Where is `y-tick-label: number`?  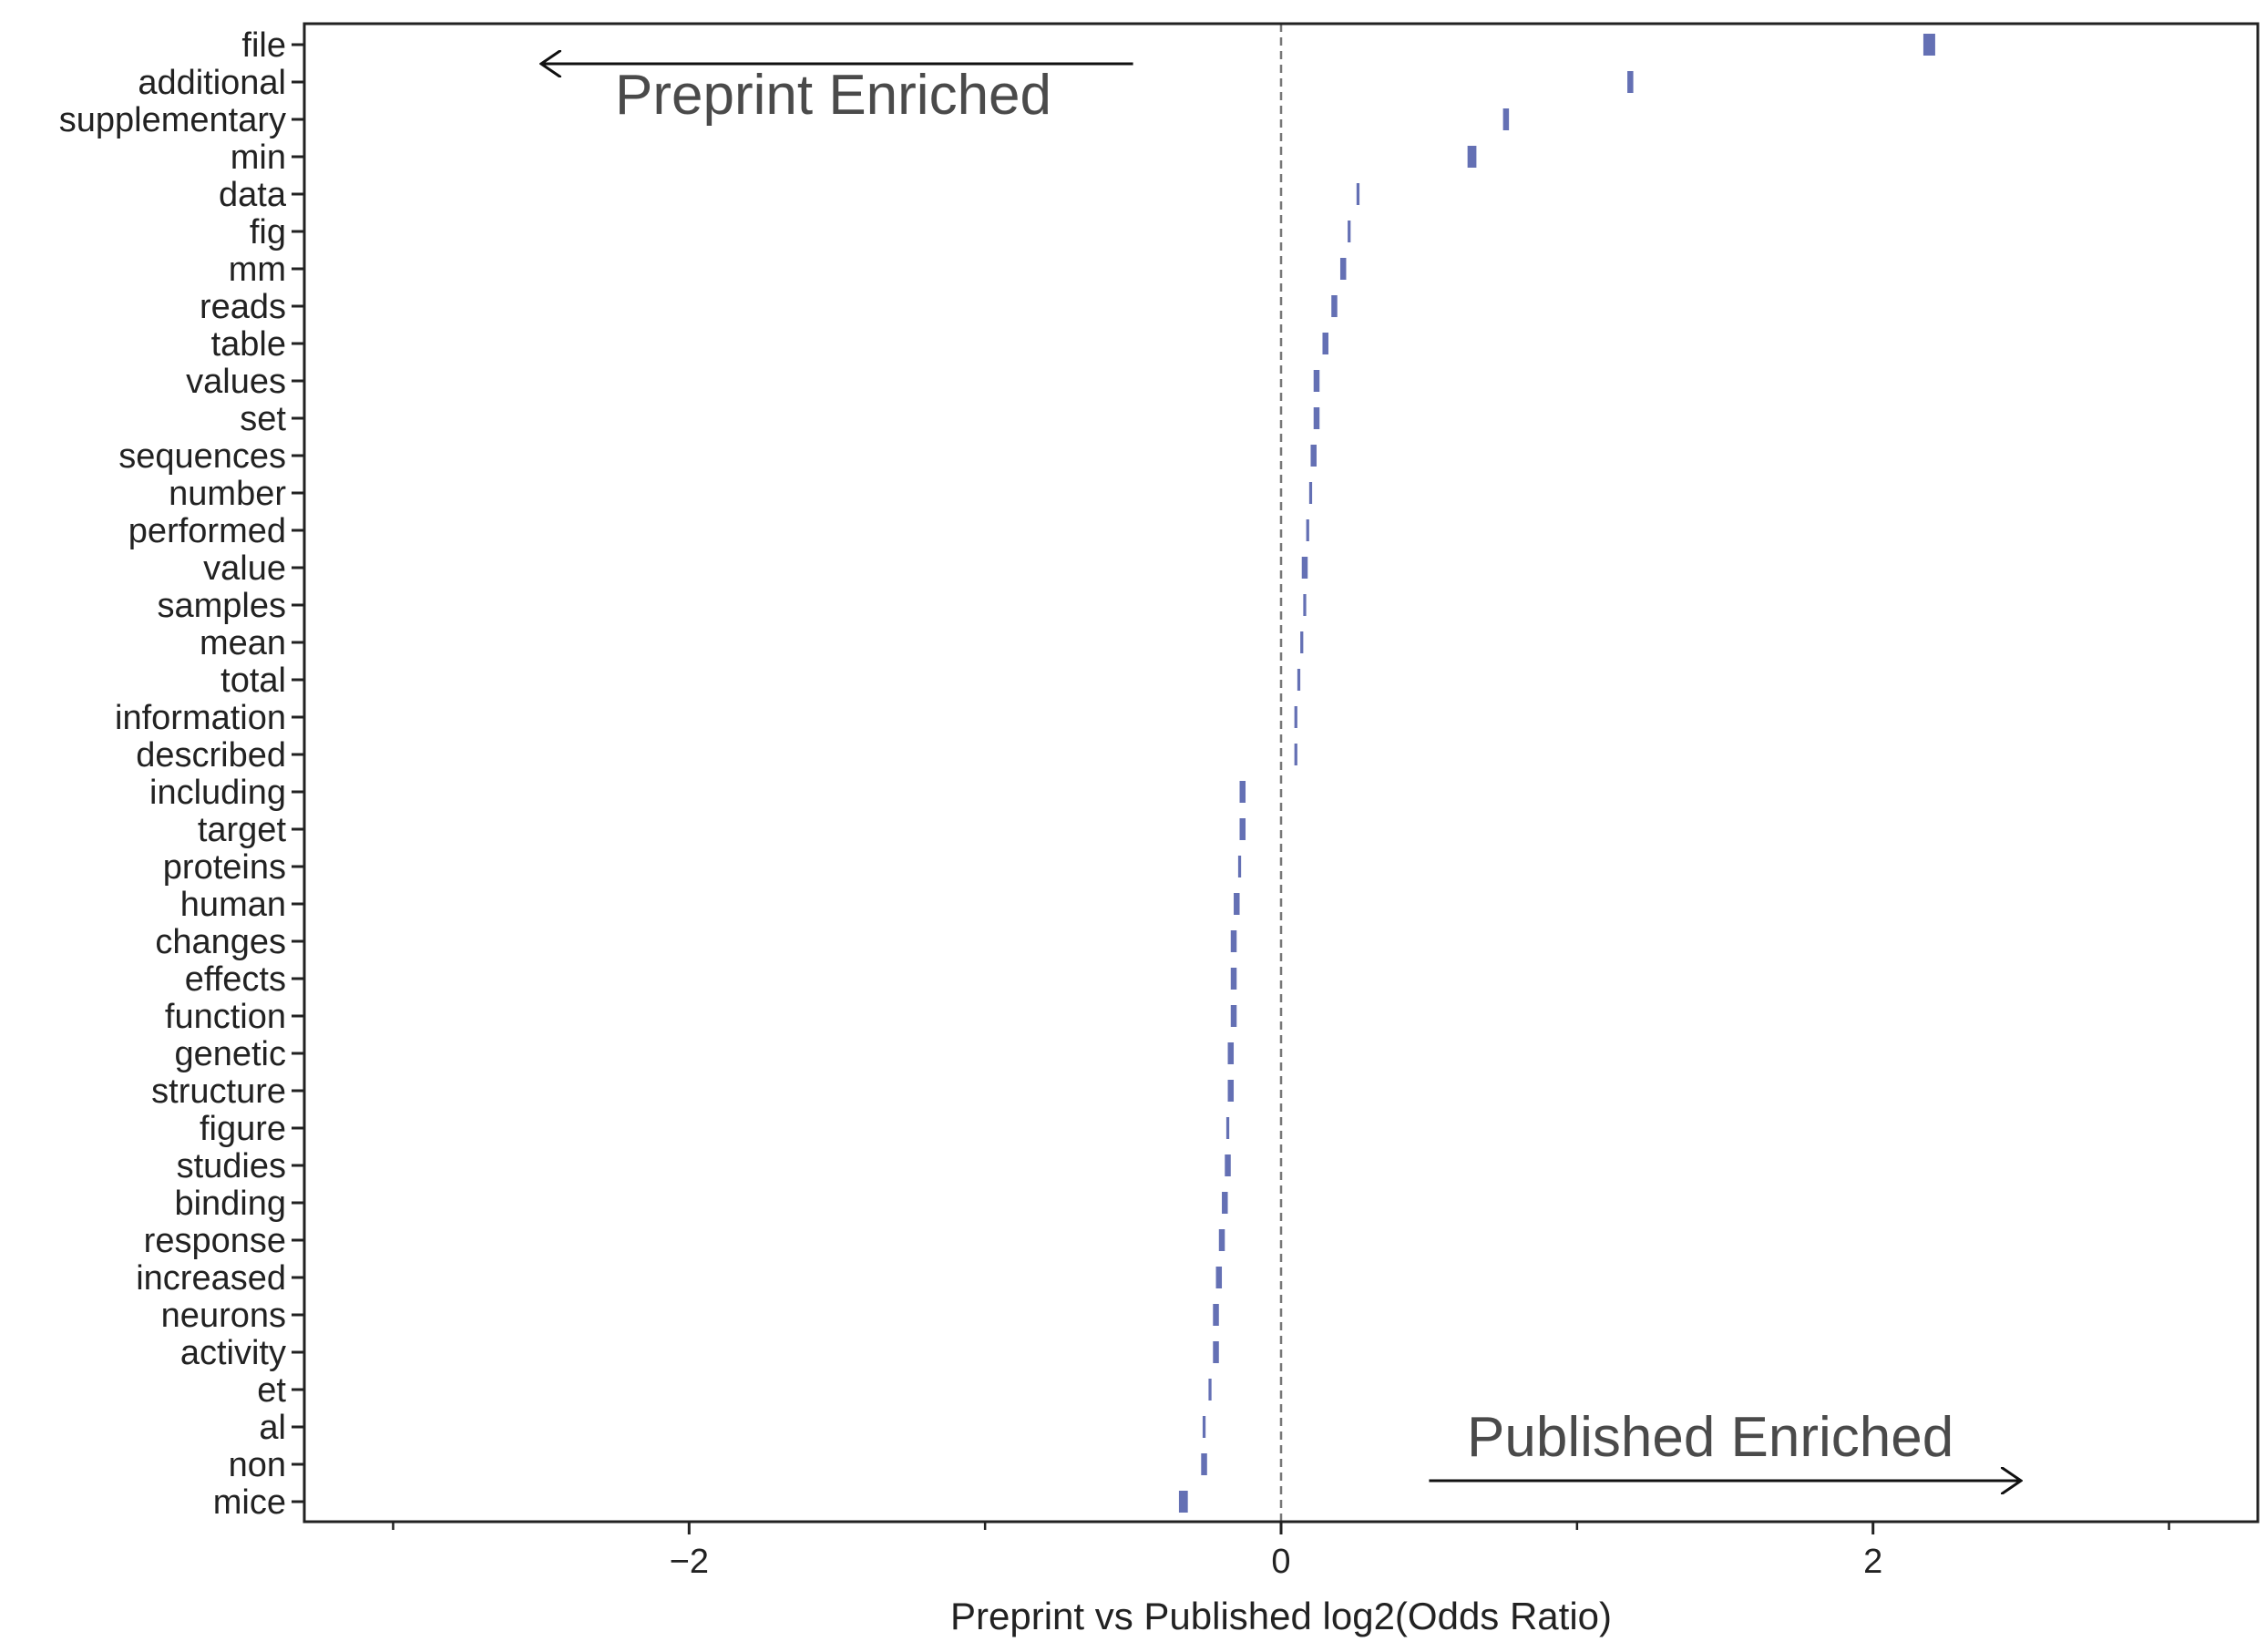
y-tick-label: number is located at coordinates (227, 494).